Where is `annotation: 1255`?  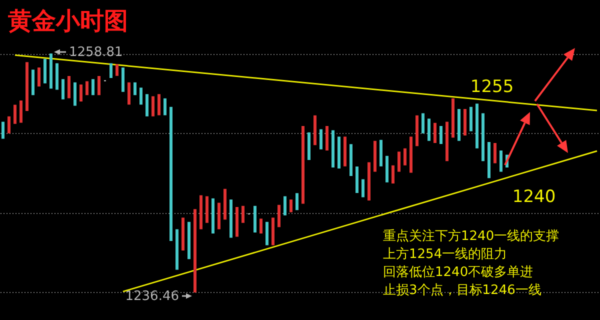
annotation: 1255 is located at coordinates (492, 87).